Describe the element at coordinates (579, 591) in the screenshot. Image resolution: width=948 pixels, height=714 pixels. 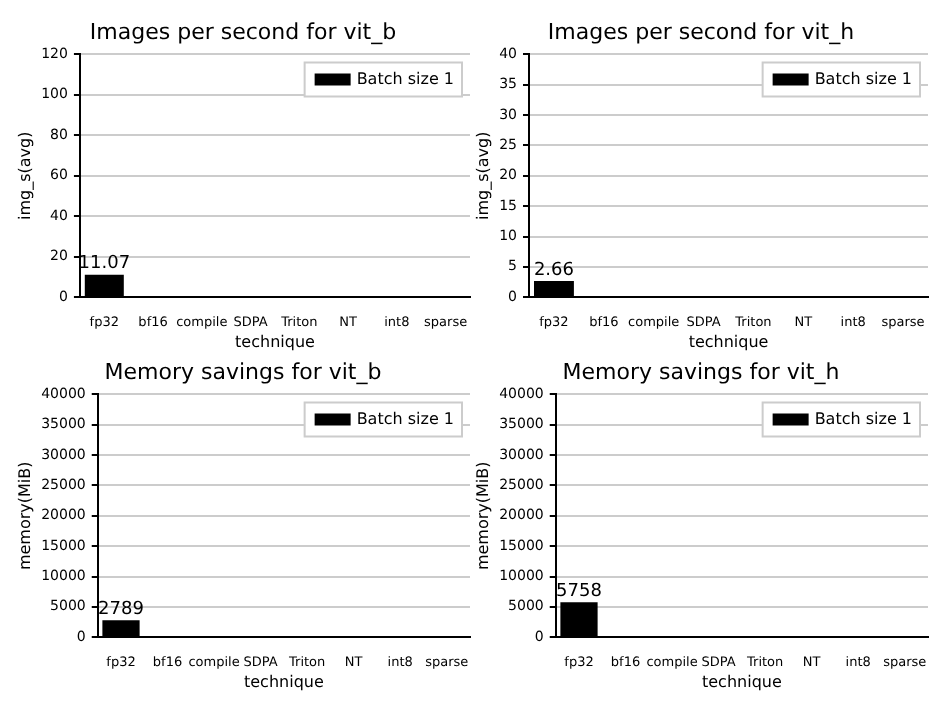
I see `data-label: 5758` at that location.